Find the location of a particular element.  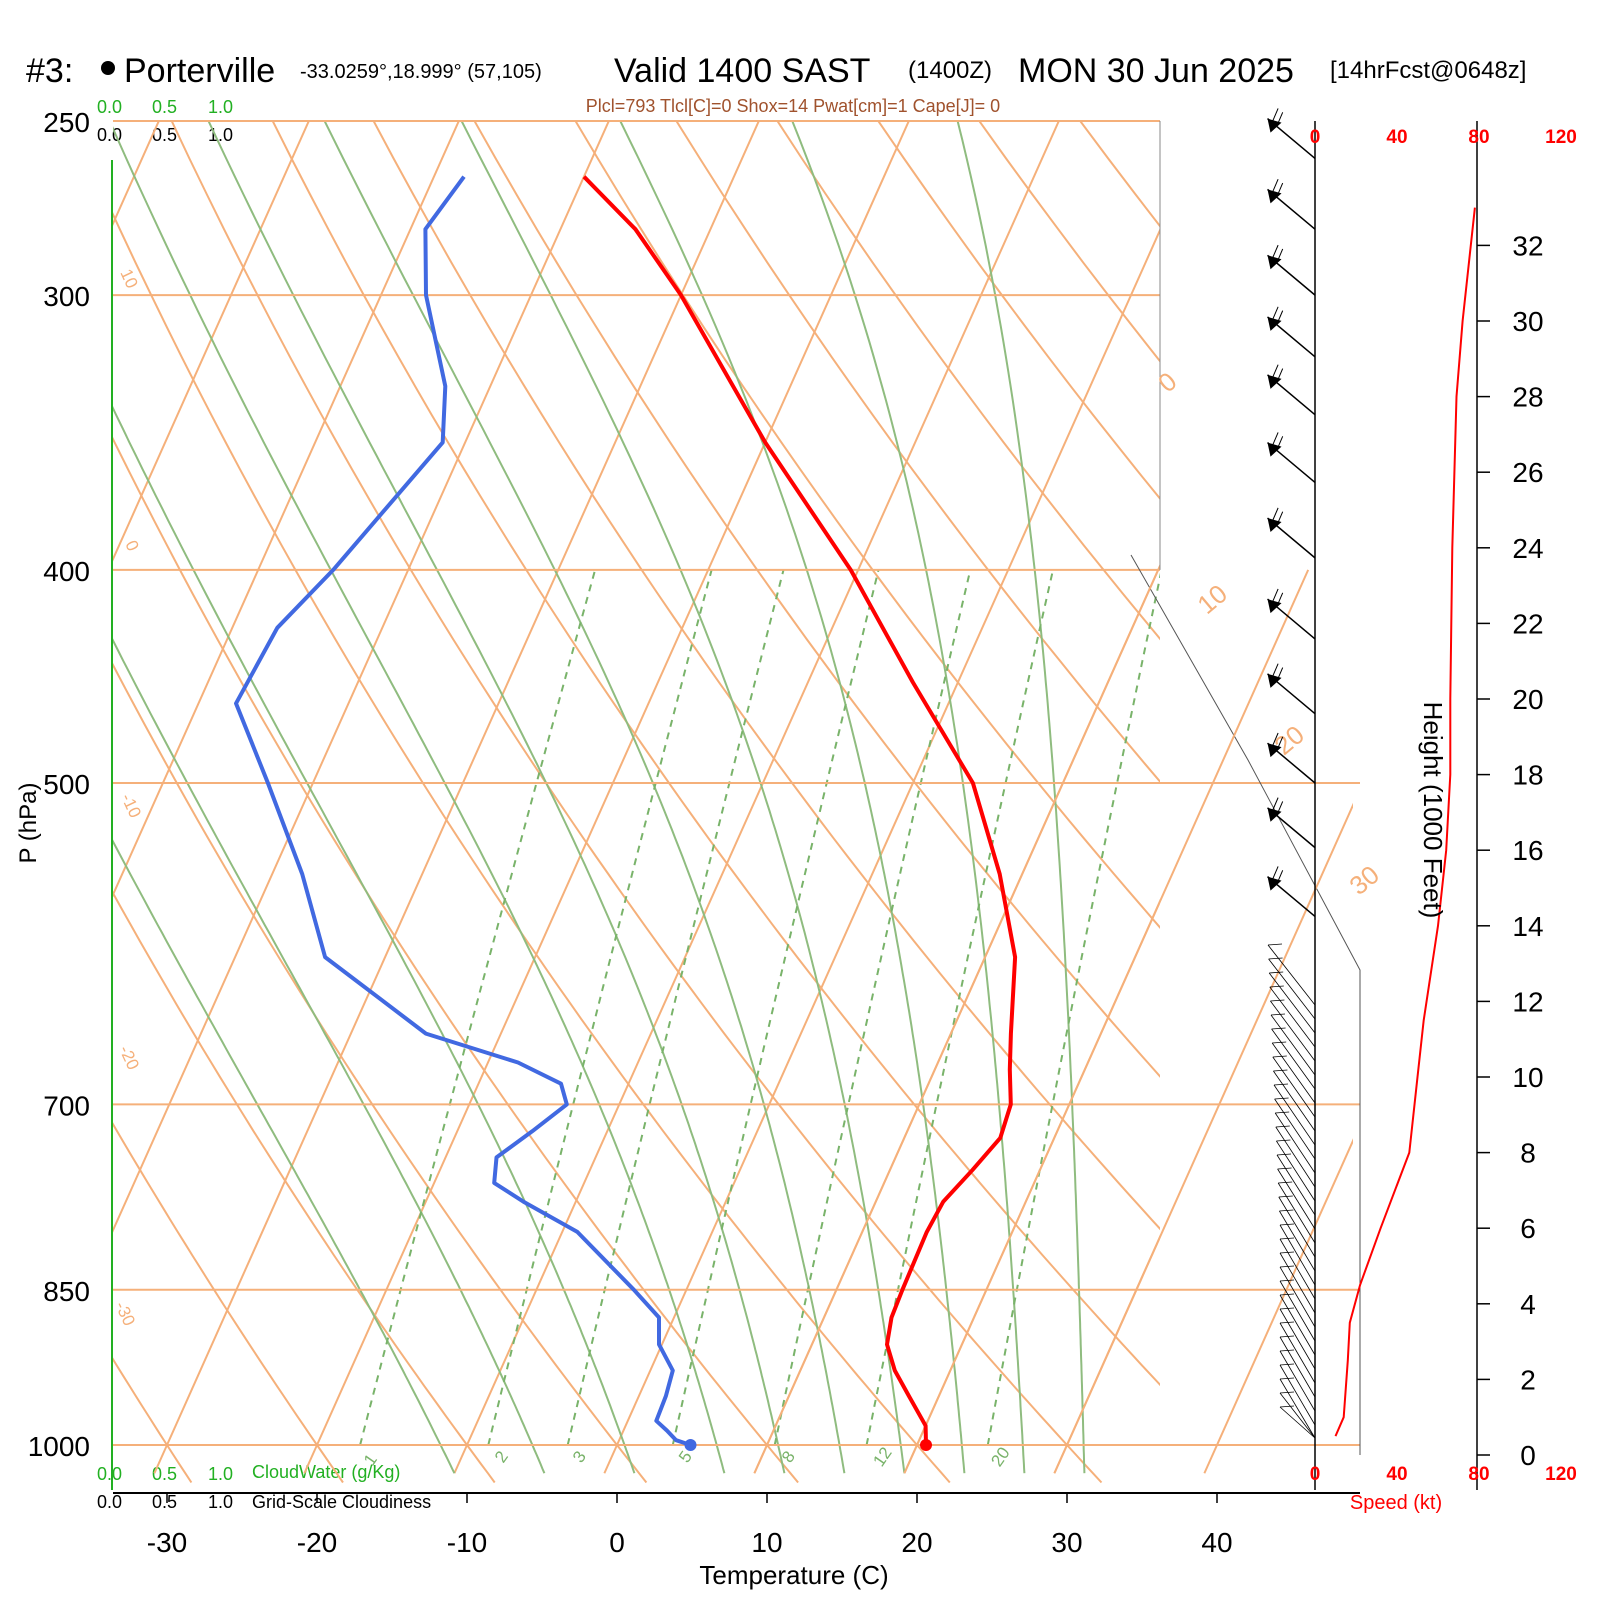

low-level-wind-barbs is located at coordinates (1291, 1191).